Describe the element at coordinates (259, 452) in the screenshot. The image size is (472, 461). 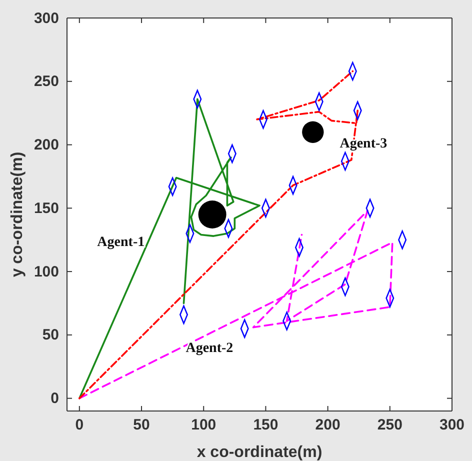
I see `x-axis-title: x co-ordinate(m)` at that location.